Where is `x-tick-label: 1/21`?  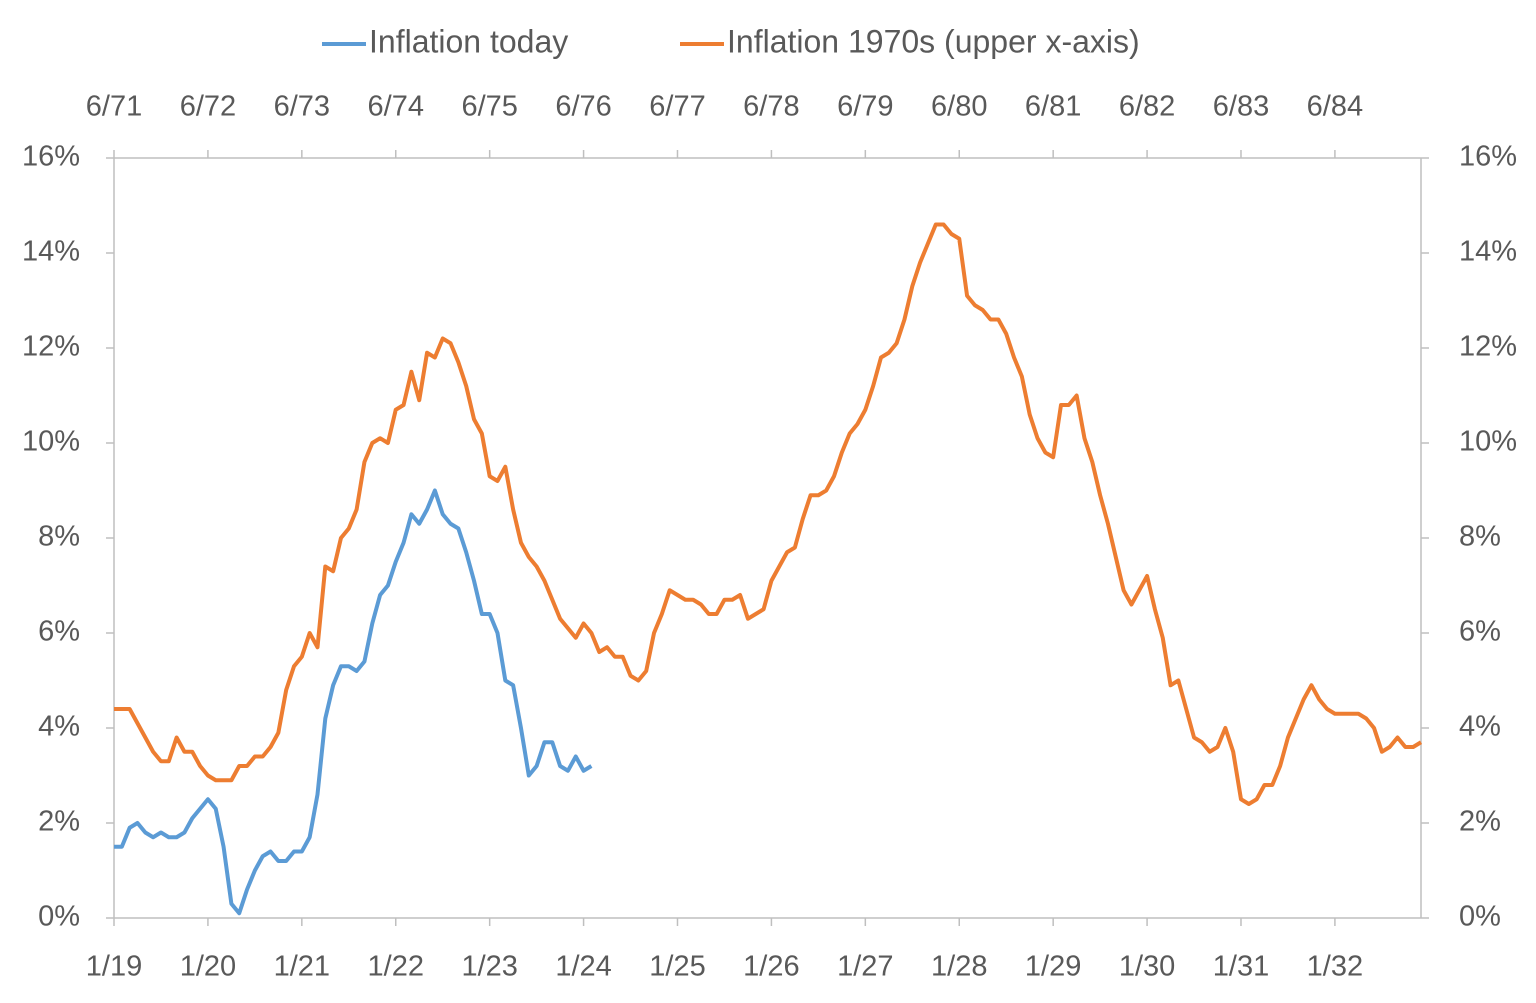
x-tick-label: 1/21 is located at coordinates (302, 967).